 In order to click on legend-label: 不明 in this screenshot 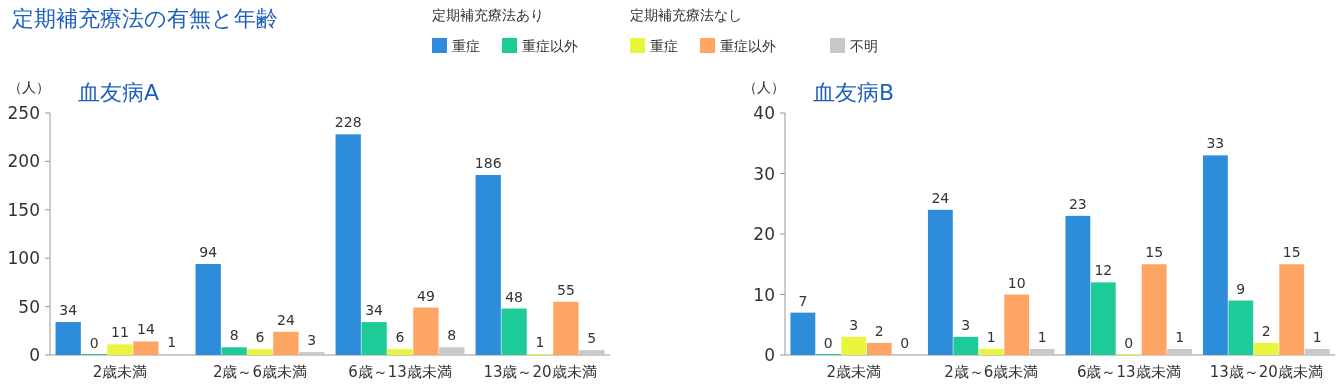, I will do `click(864, 46)`.